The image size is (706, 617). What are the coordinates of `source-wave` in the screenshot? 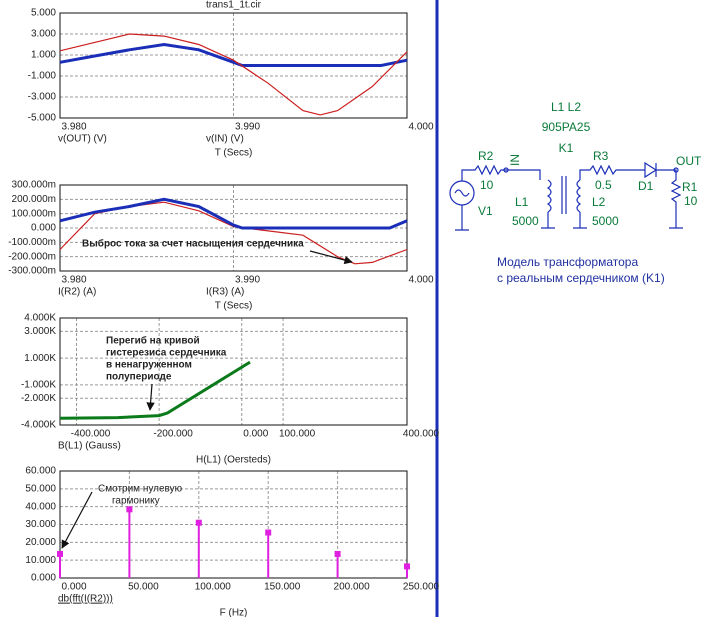 It's located at (462, 193).